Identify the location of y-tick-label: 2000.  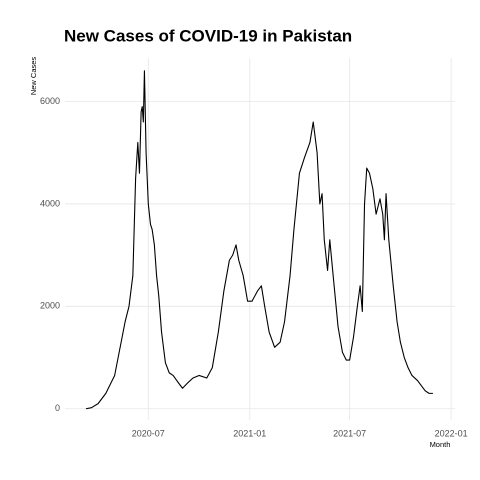
(50, 306).